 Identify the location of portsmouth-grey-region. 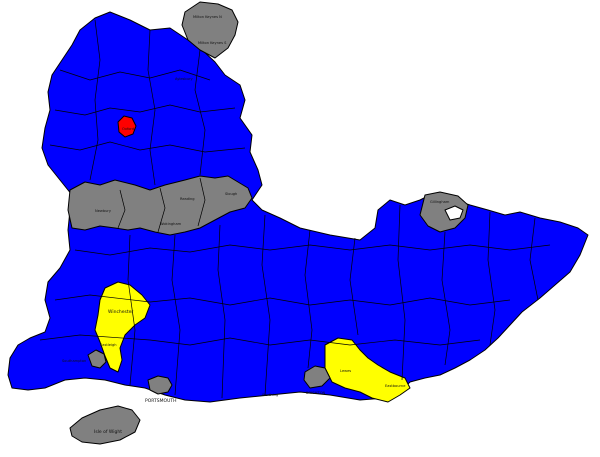
(160, 385).